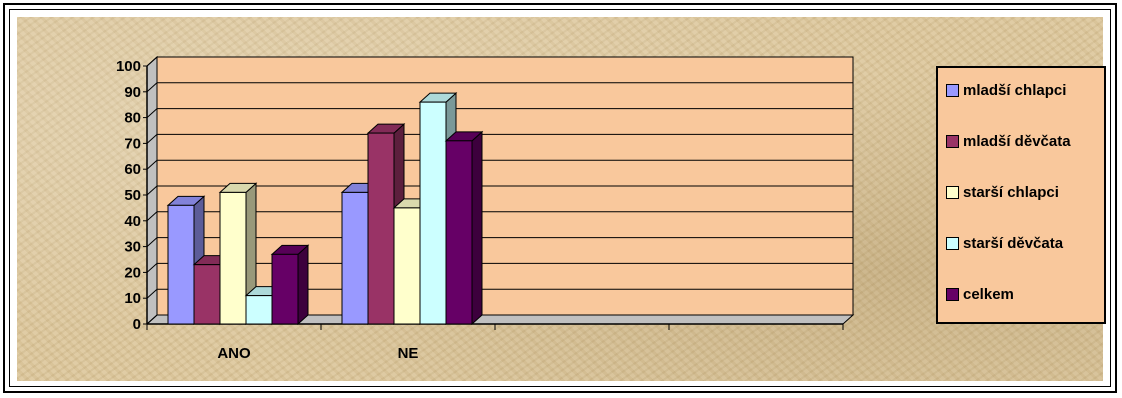 This screenshot has height=398, width=1122. Describe the element at coordinates (1017, 141) in the screenshot. I see `legend-label: mladší děvčata` at that location.